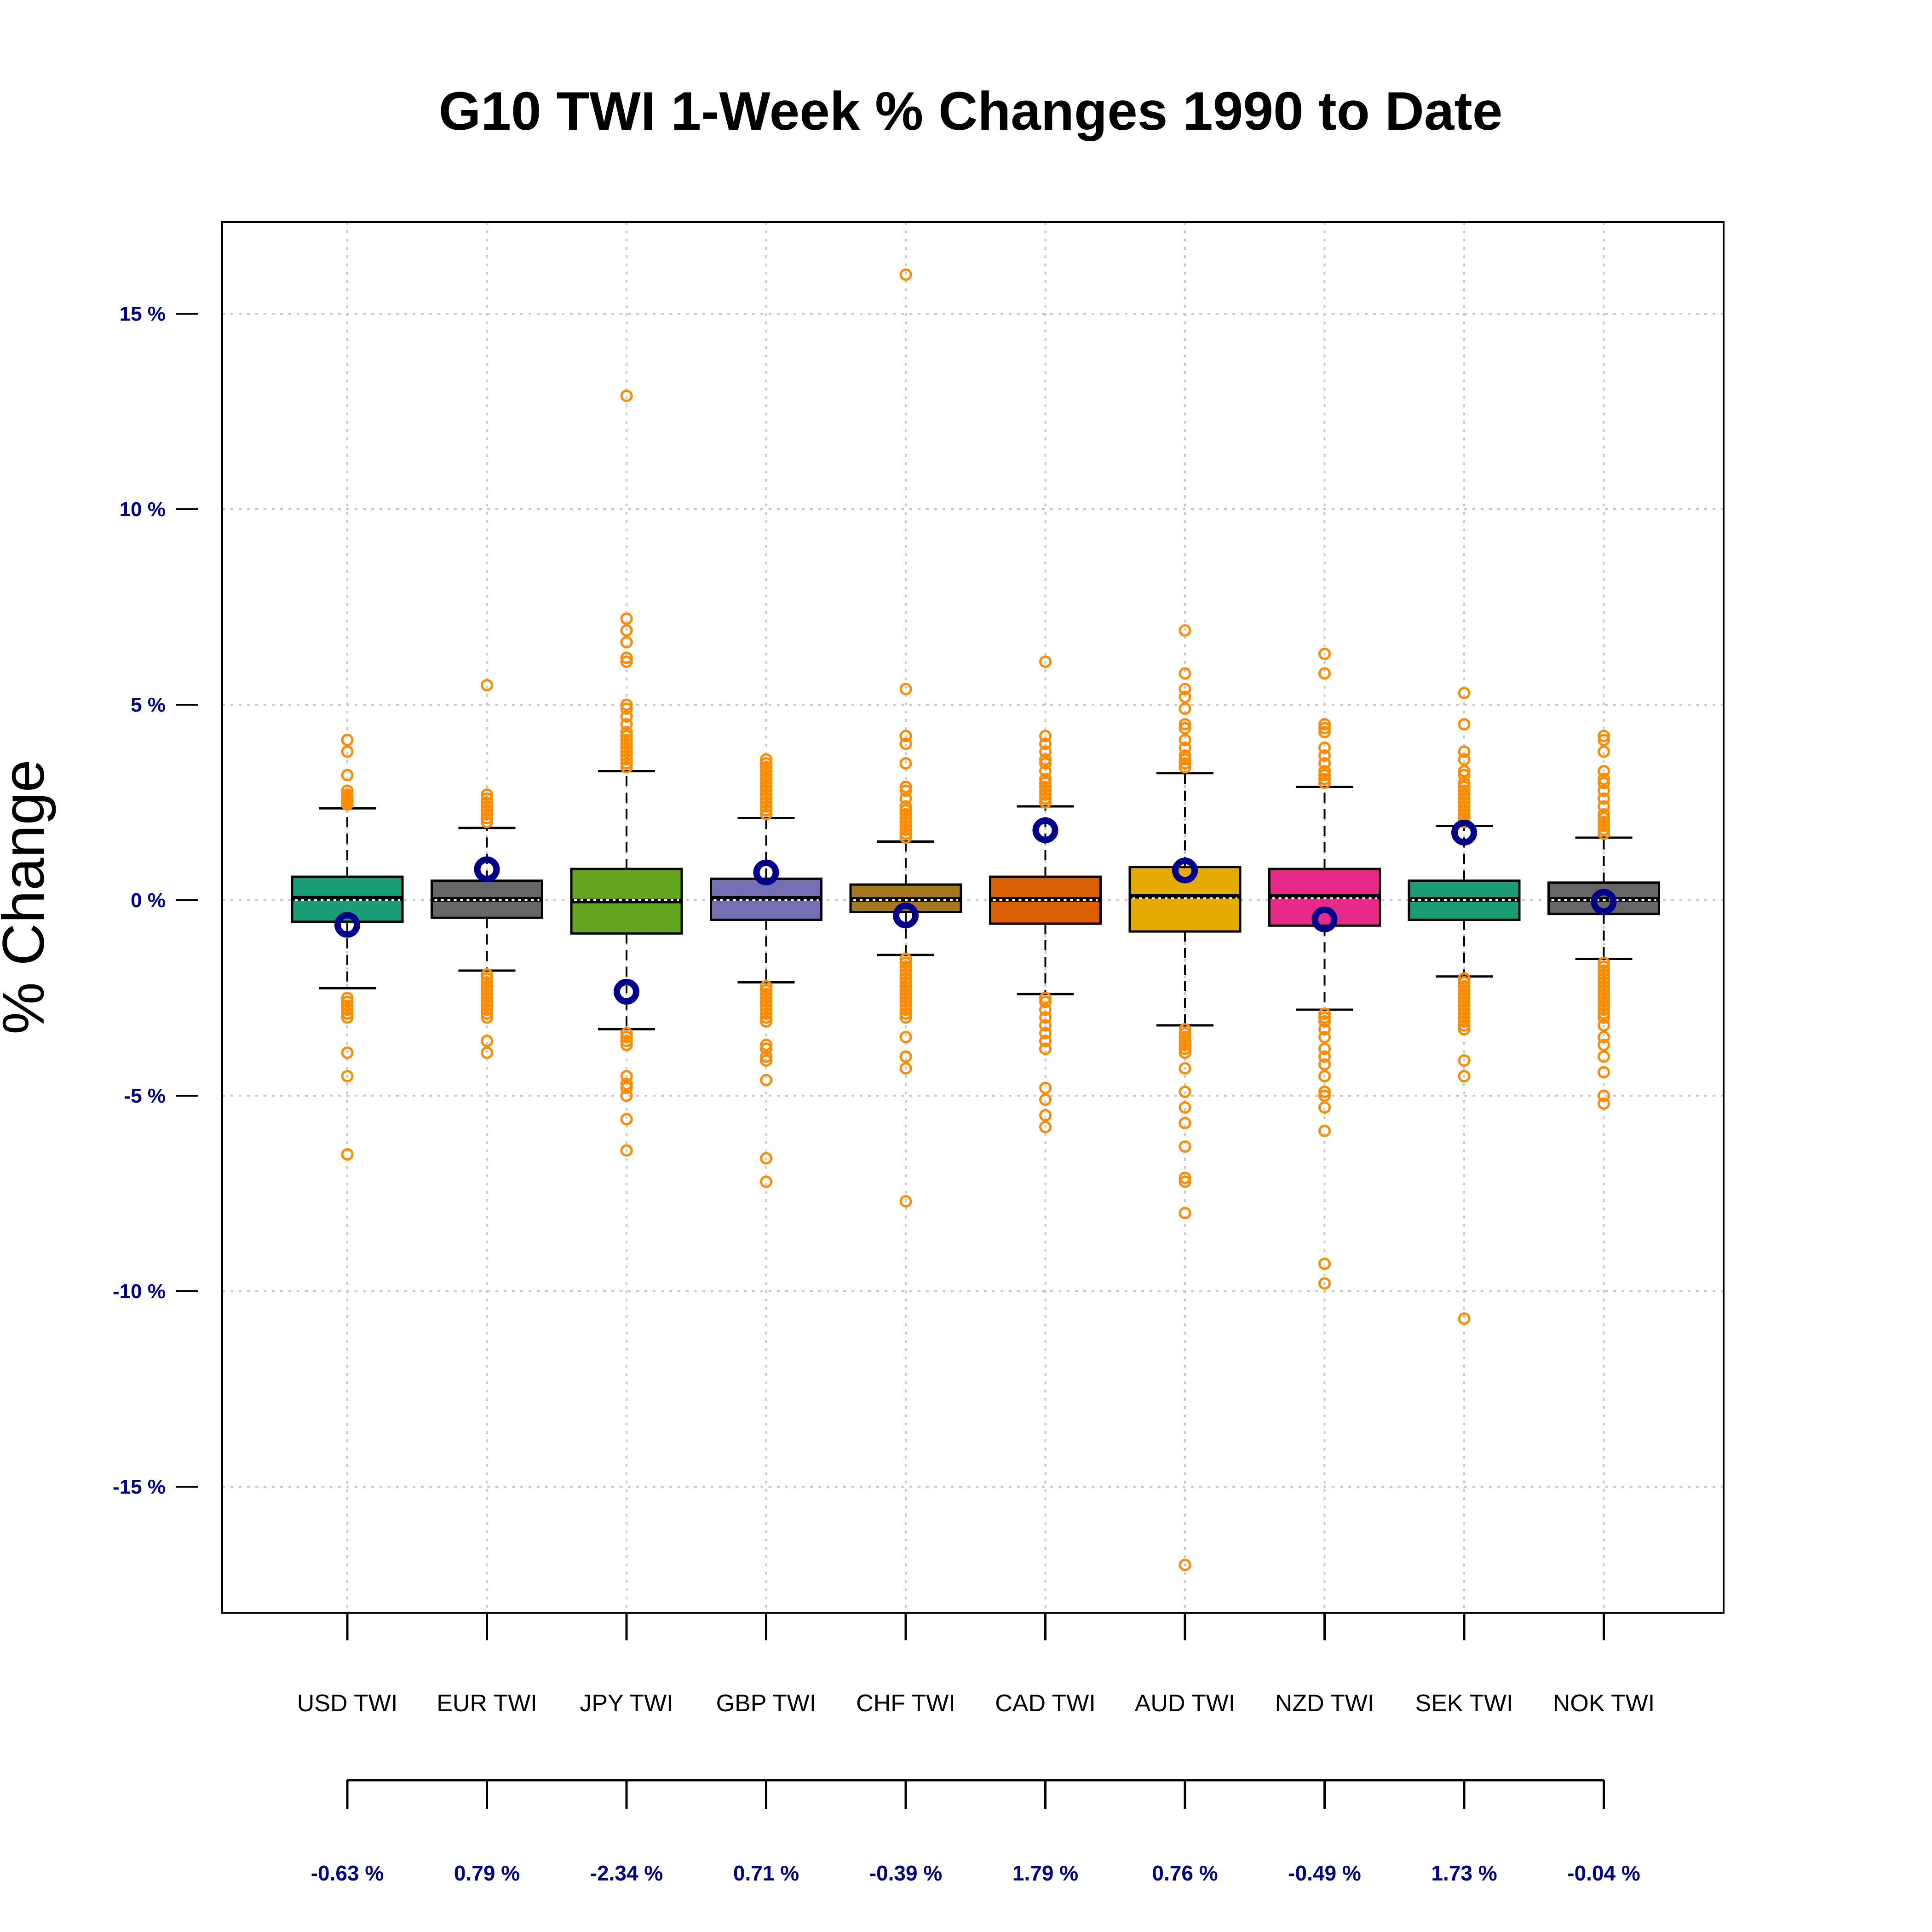 The width and height of the screenshot is (1932, 1932). Describe the element at coordinates (139, 1487) in the screenshot. I see `y-tick-label: -15 %` at that location.